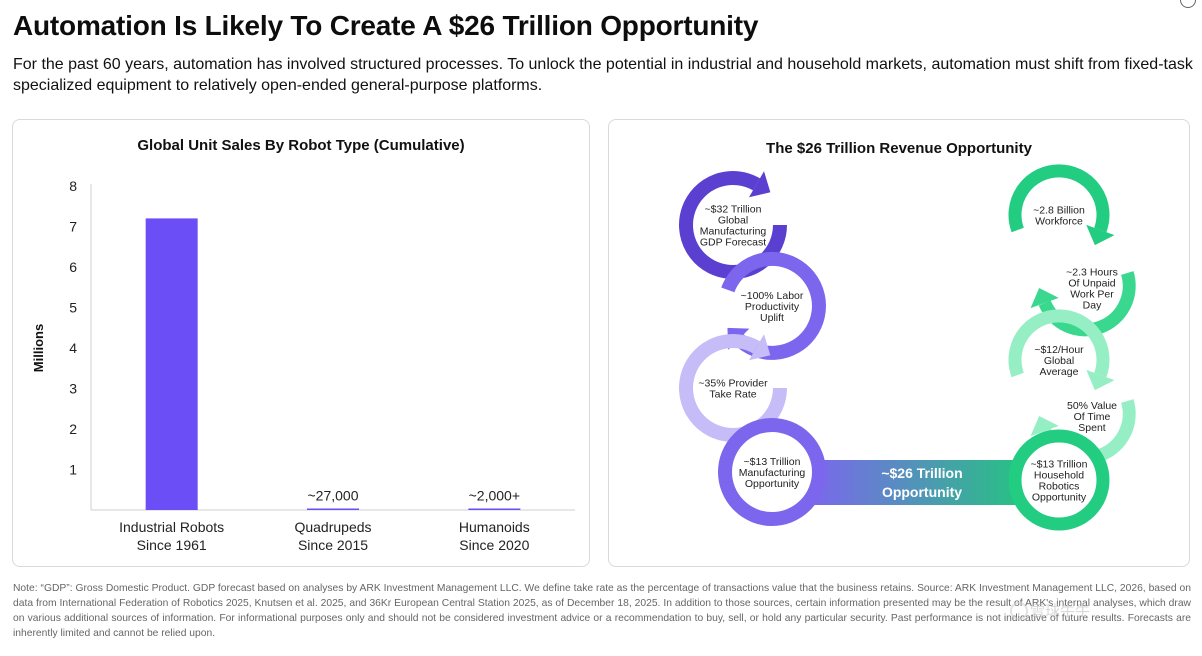  What do you see at coordinates (1059, 222) in the screenshot?
I see `flow-step-text: Workforce` at bounding box center [1059, 222].